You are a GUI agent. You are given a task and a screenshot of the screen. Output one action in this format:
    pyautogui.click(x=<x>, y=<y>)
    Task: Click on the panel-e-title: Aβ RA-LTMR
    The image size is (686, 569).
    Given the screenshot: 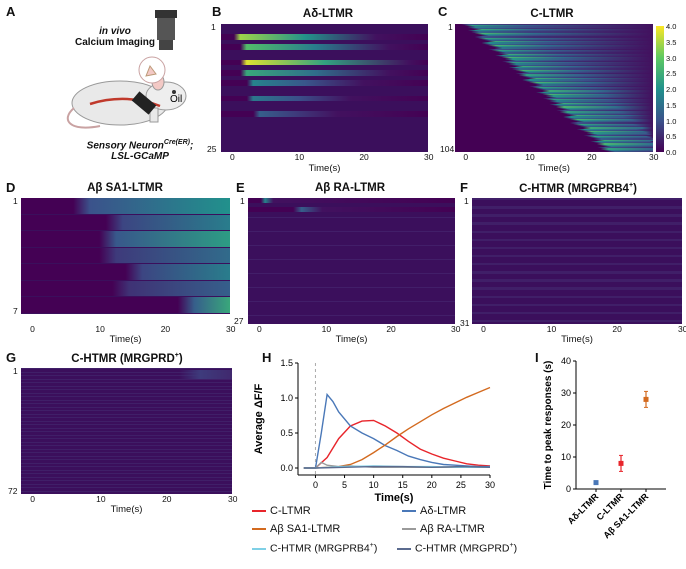 What is the action you would take?
    pyautogui.click(x=350, y=188)
    